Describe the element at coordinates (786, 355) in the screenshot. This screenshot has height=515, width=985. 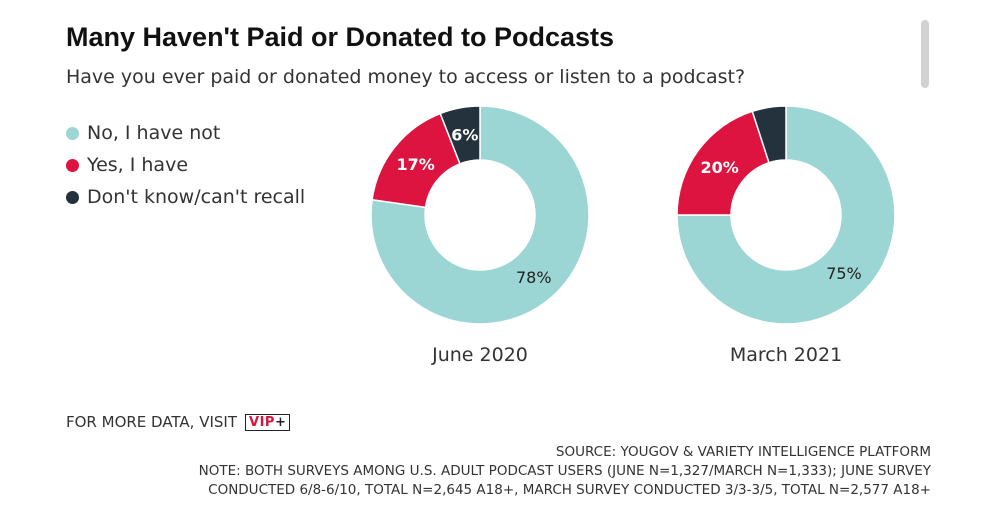
I see `march-2021-caption: March 2021` at that location.